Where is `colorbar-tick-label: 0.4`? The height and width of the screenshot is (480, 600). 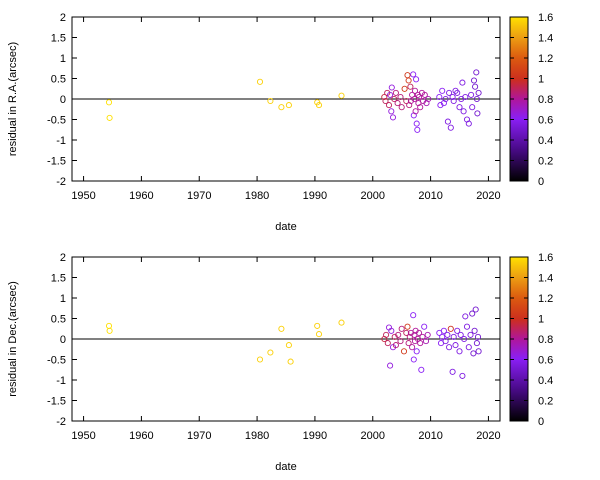 colorbar-tick-label: 0.4 is located at coordinates (545, 141).